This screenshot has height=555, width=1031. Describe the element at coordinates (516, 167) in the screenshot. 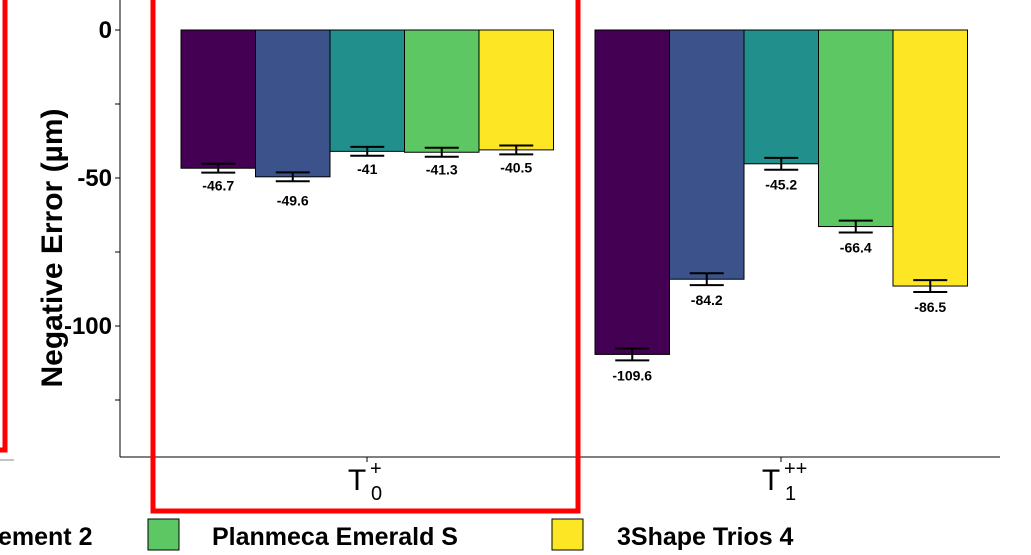

I see `data-label: -40.5` at that location.